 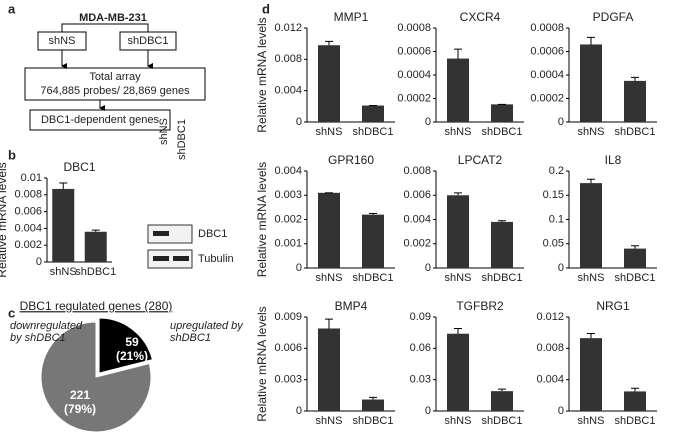 What do you see at coordinates (212, 234) in the screenshot?
I see `band-label: DBC1` at bounding box center [212, 234].